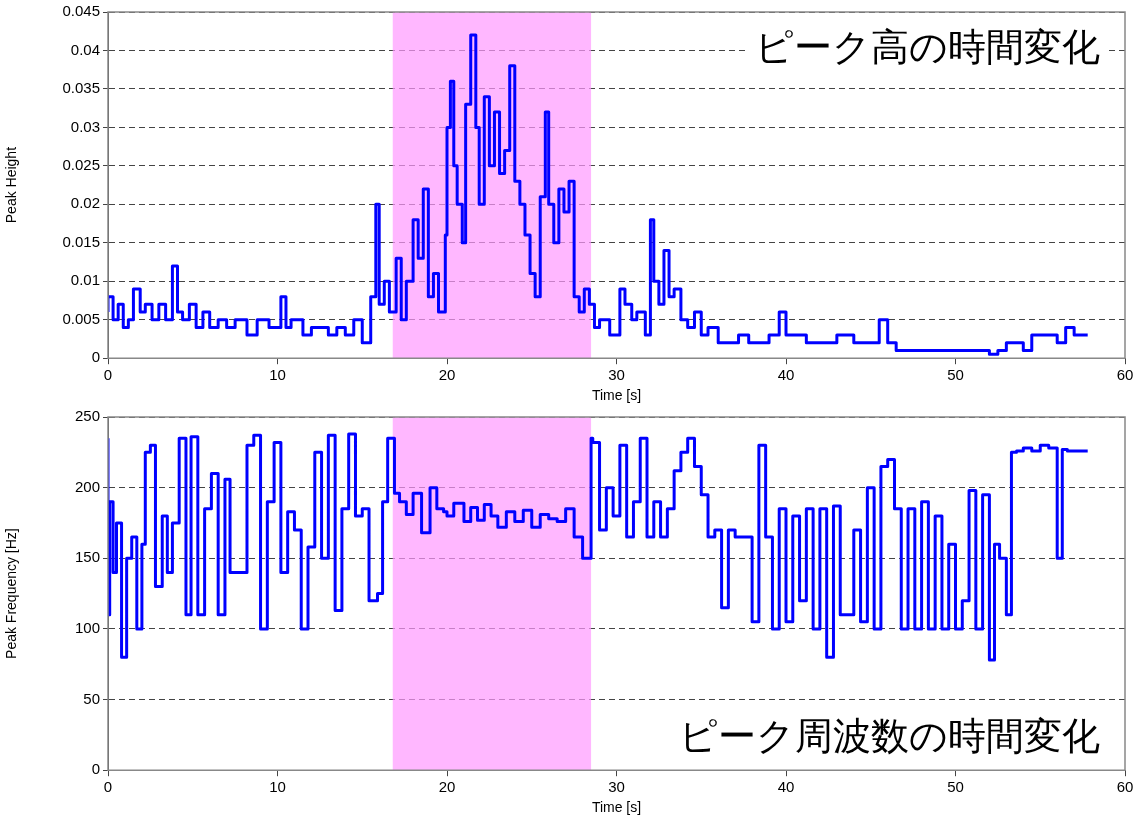  What do you see at coordinates (927, 47) in the screenshot?
I see `annotation: ピーク高の時間変化` at bounding box center [927, 47].